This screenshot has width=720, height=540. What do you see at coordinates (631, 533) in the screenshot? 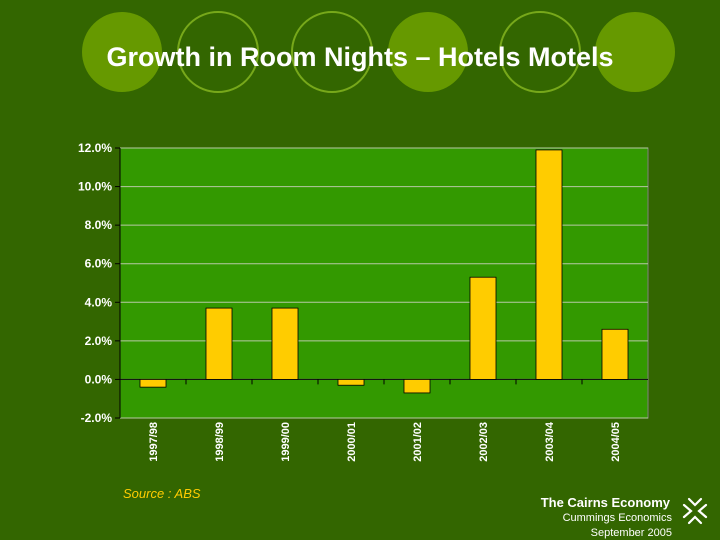
I see `footer-date: September 2005` at bounding box center [631, 533].